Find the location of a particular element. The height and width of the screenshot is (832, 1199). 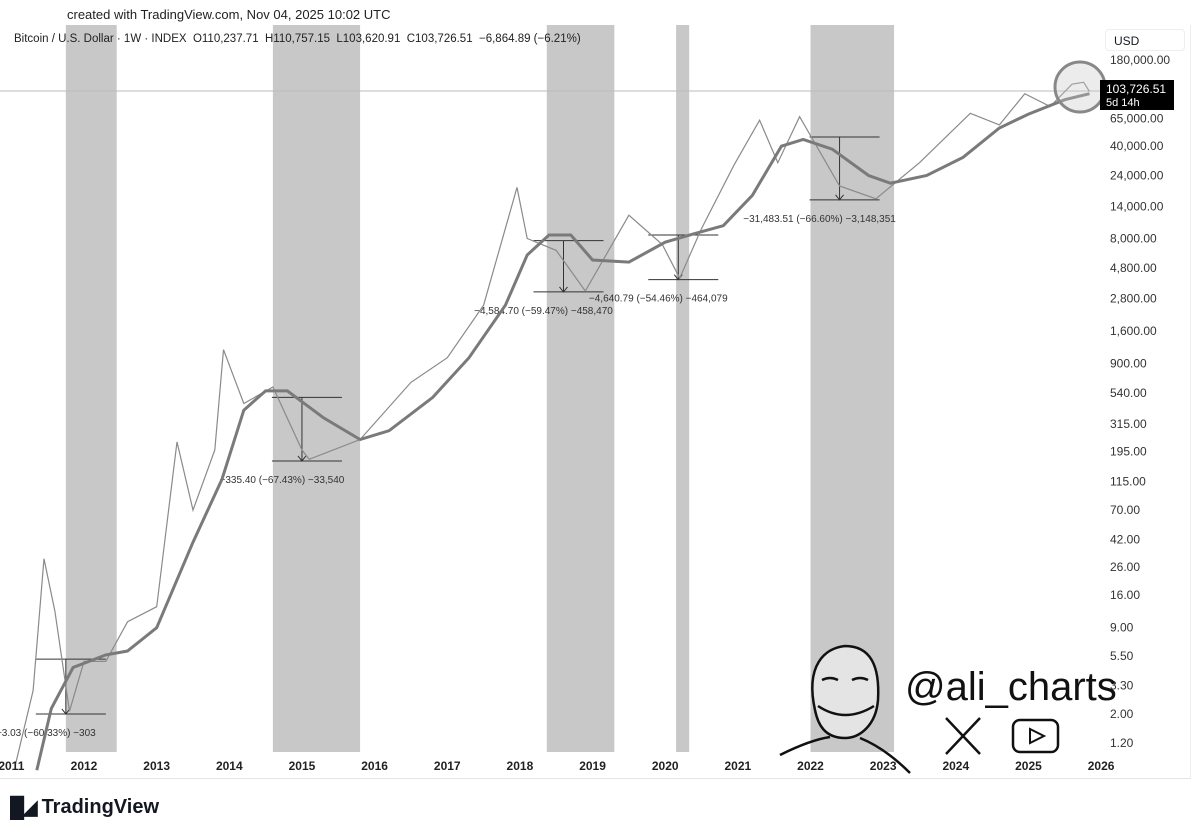

y-tick-label: 9.00 is located at coordinates (1122, 628).